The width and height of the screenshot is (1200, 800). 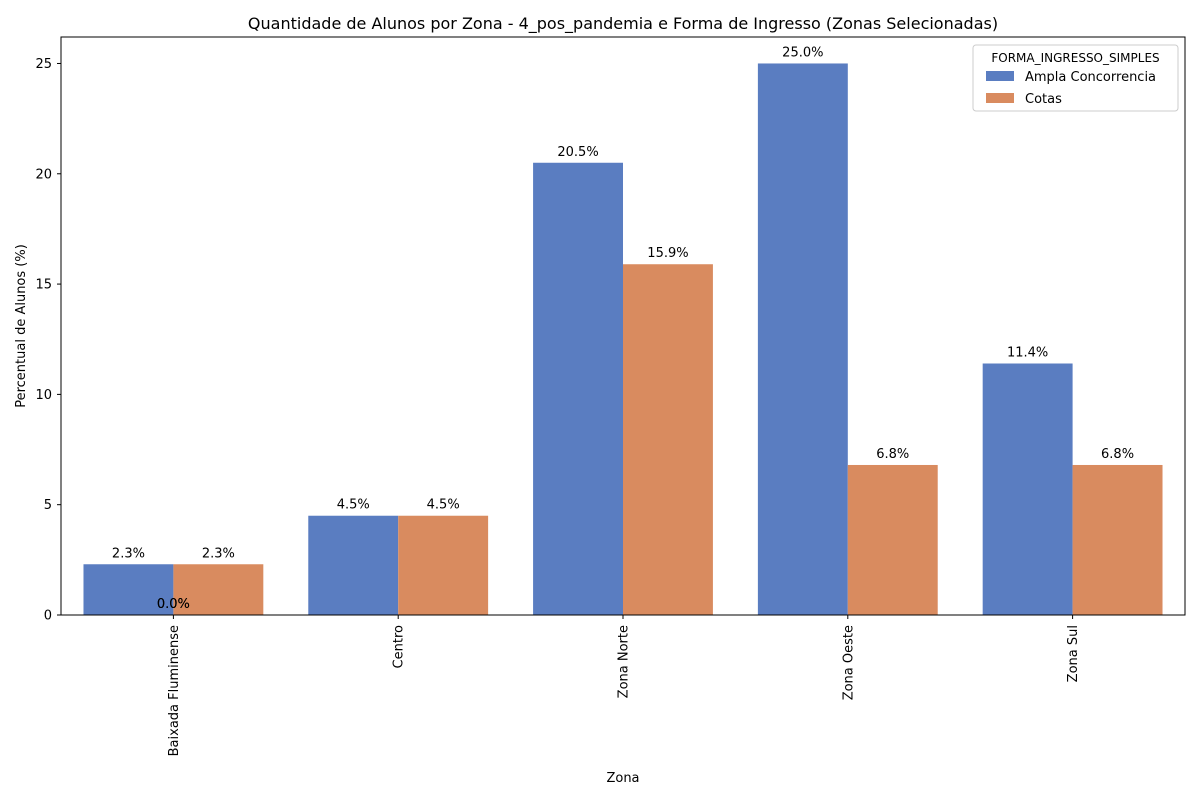 I want to click on bar-ampla-concorrencia-zona-sul, so click(x=1027, y=489).